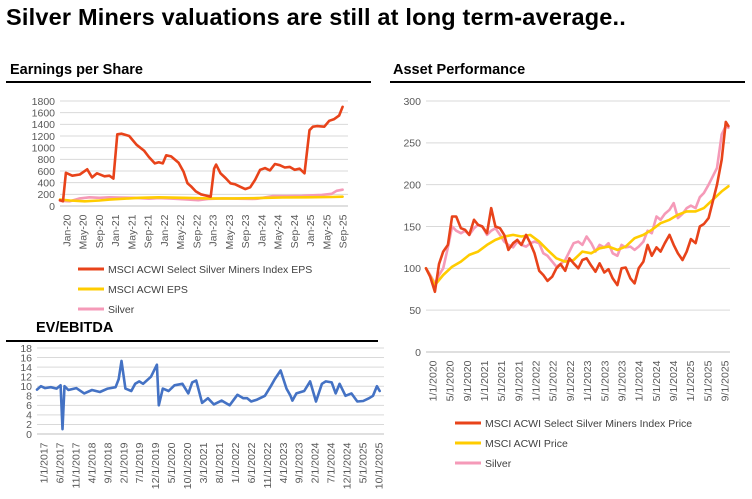 The width and height of the screenshot is (752, 499). I want to click on eps-ytick-label: 0, so click(52, 207).